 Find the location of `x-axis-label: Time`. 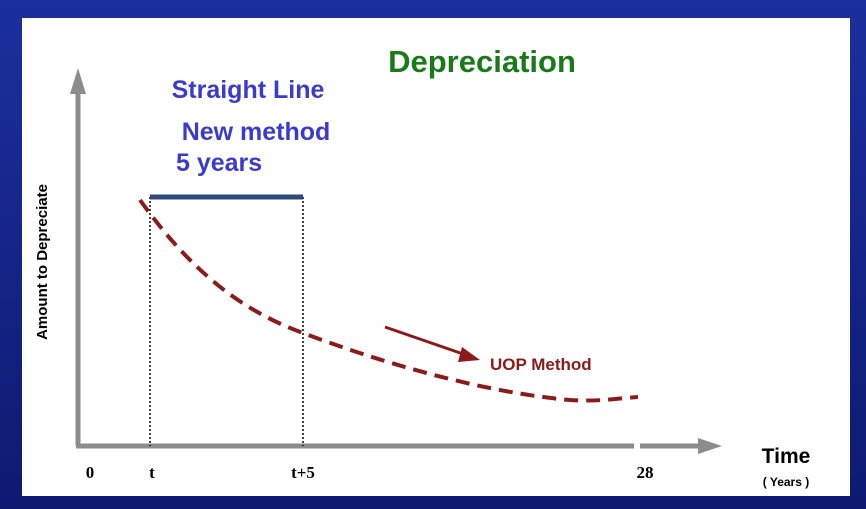

x-axis-label: Time is located at coordinates (786, 456).